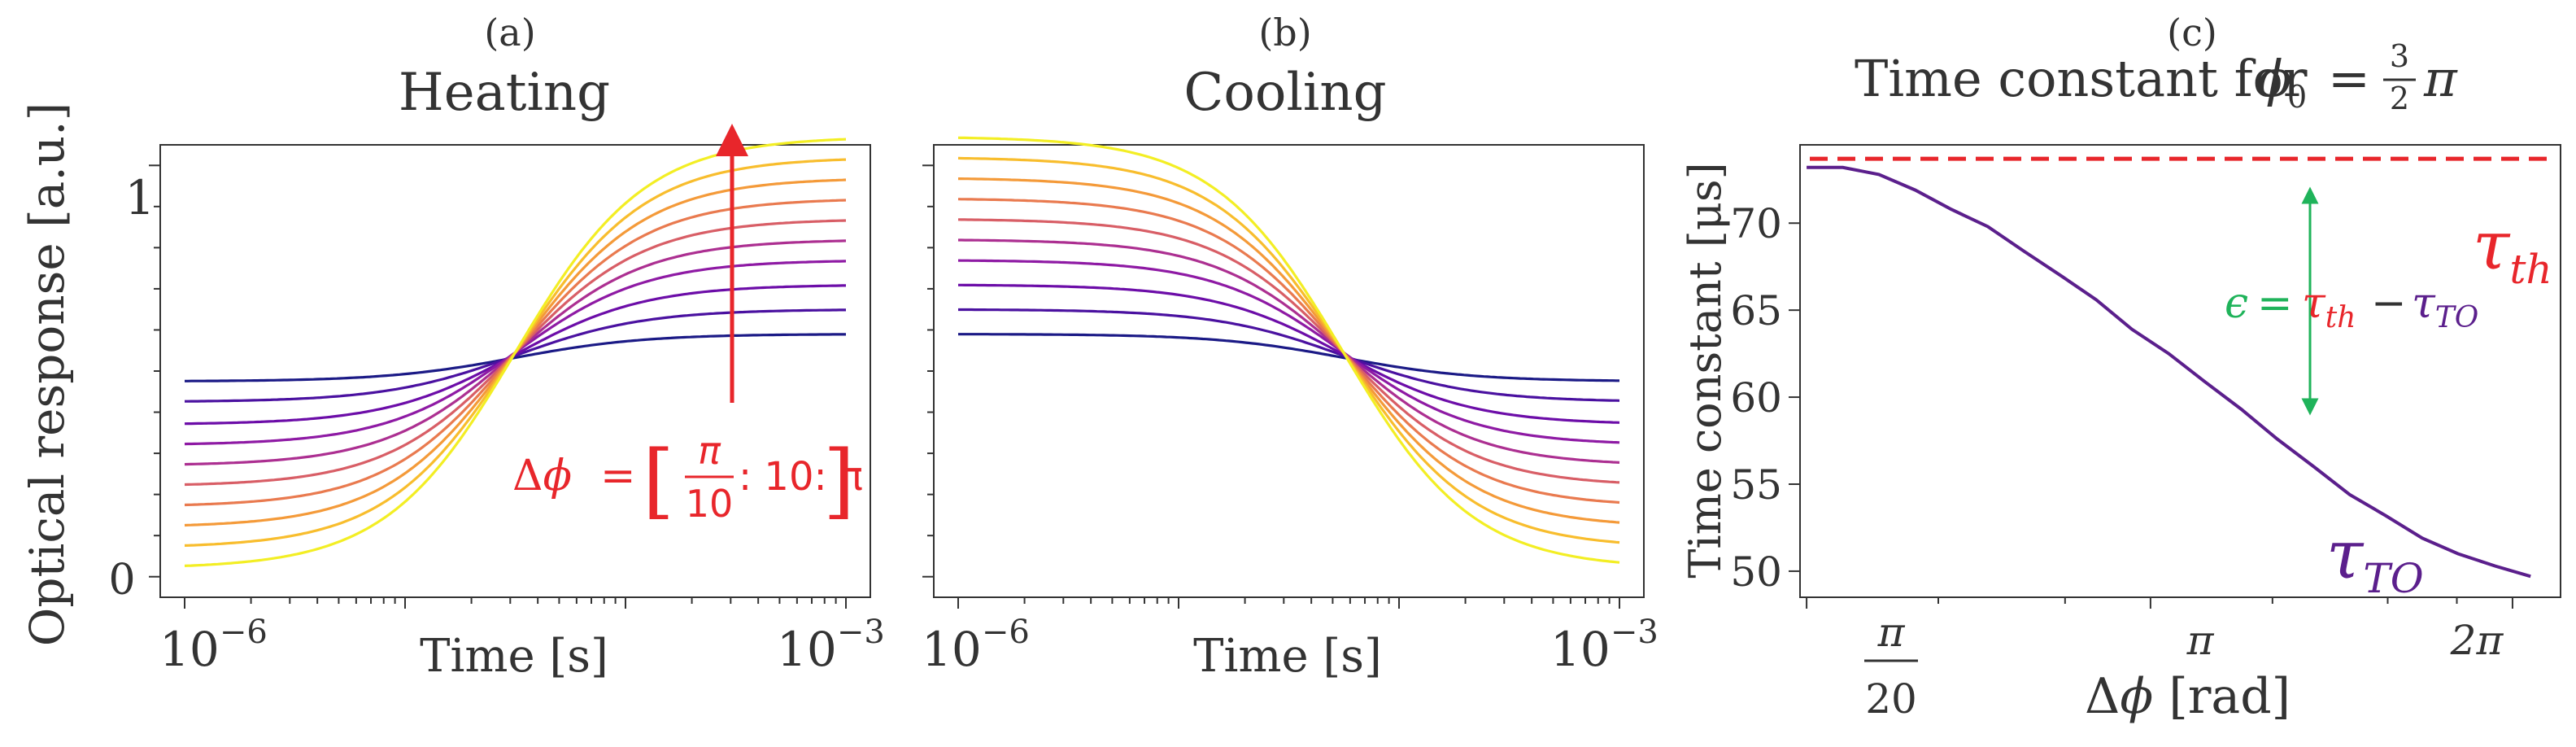 This screenshot has width=2576, height=747. What do you see at coordinates (509, 33) in the screenshot?
I see `panel-a-letter: (a)` at bounding box center [509, 33].